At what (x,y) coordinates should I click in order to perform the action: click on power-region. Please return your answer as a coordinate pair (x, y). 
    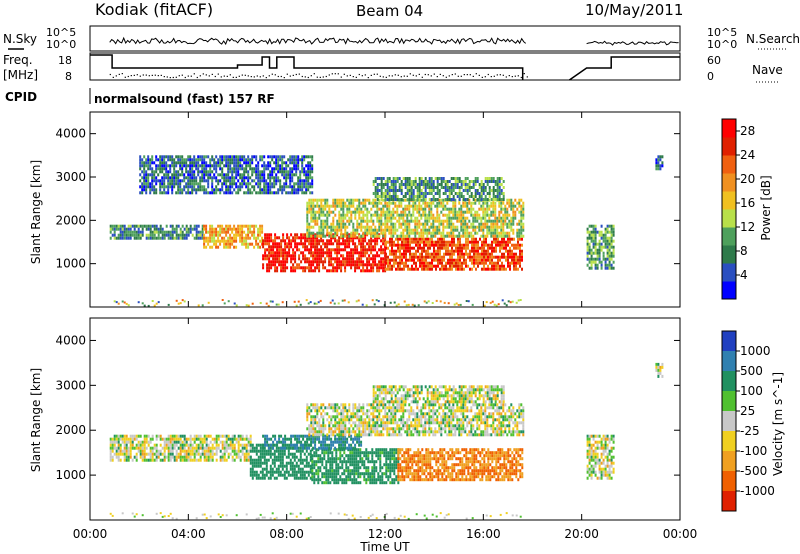
    Looking at the image, I should click on (600, 247).